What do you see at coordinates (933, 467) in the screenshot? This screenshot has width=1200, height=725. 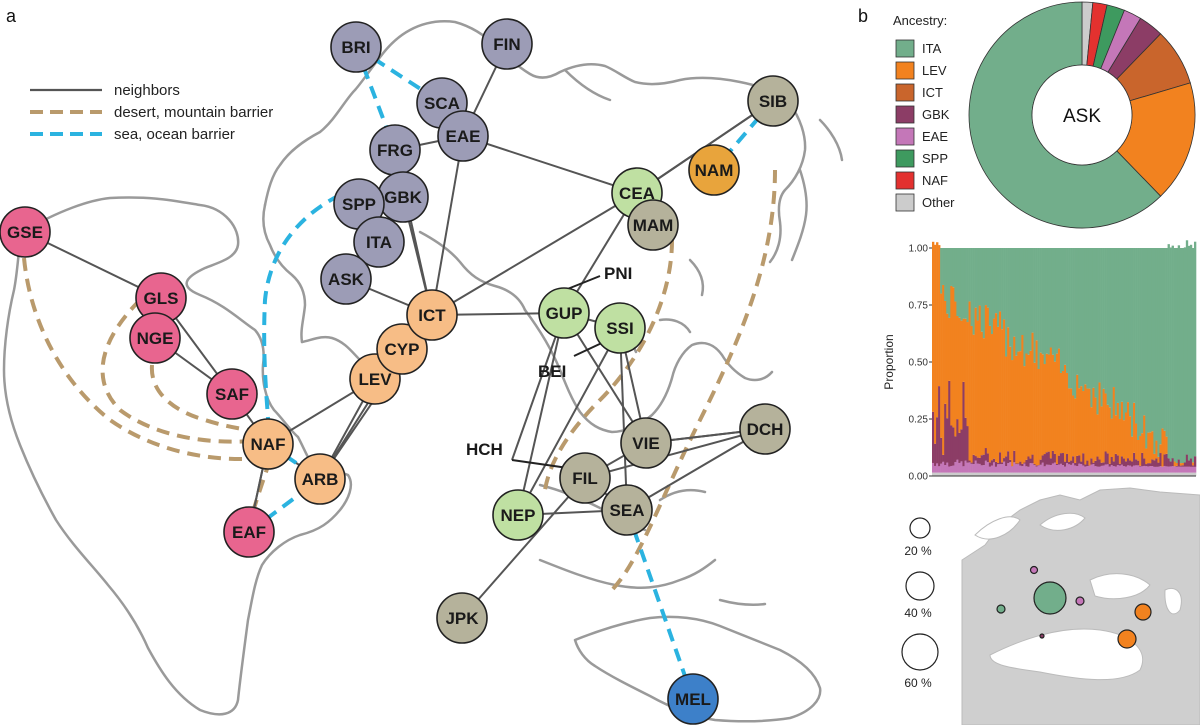 I see `stacked-bar-0-eae` at bounding box center [933, 467].